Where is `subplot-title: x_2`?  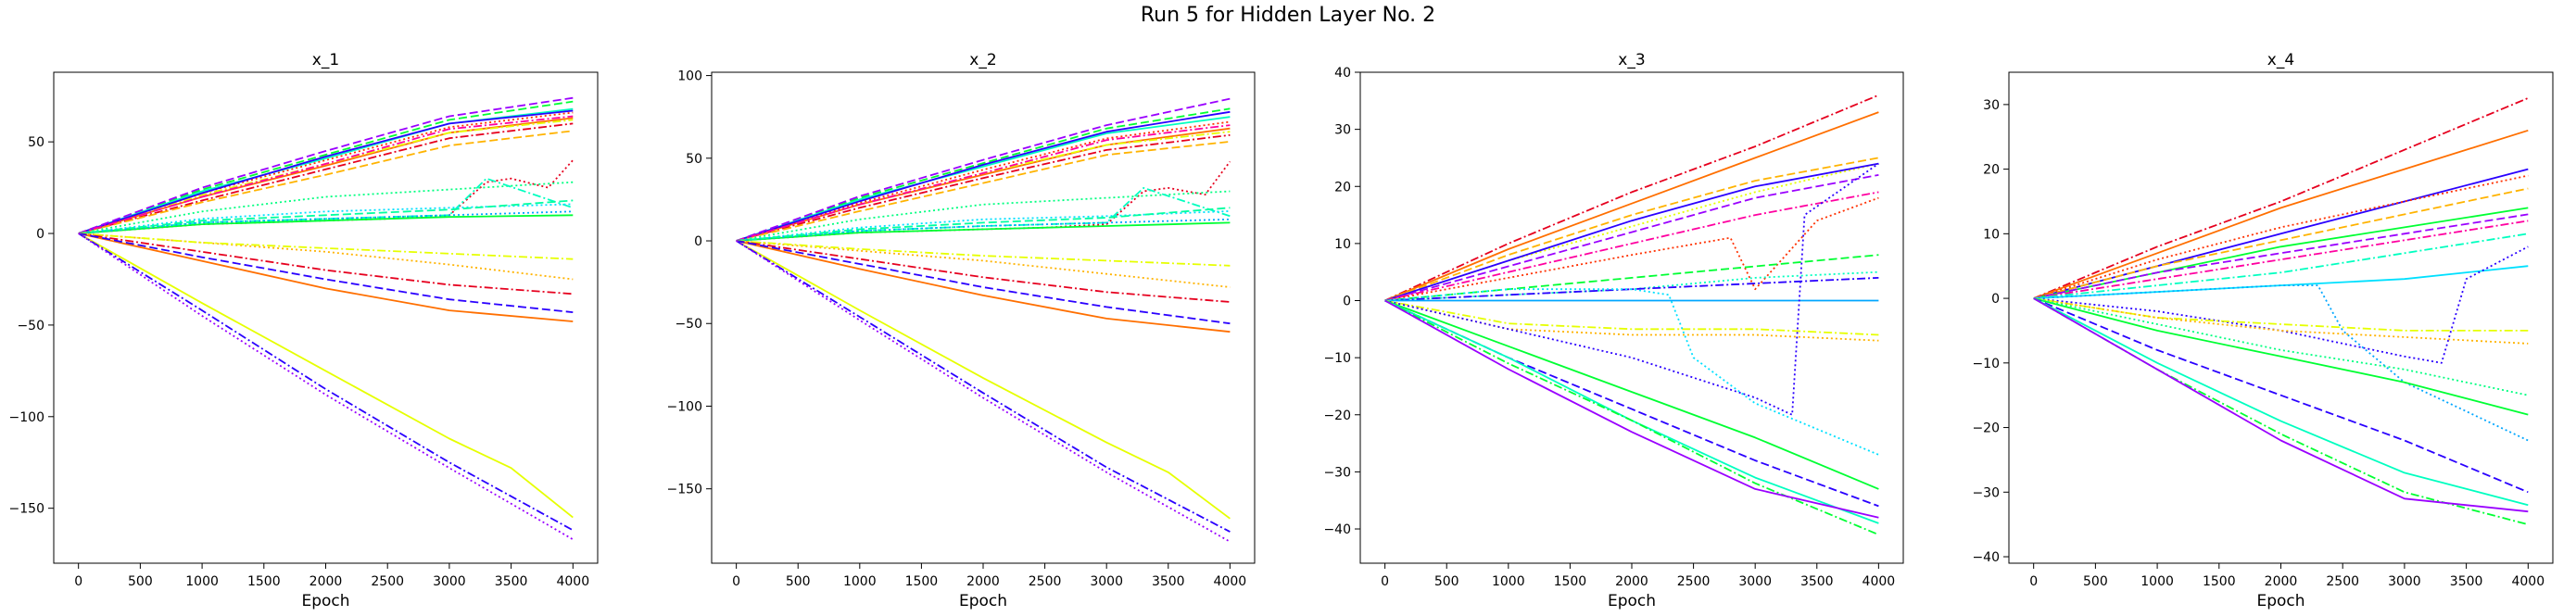 subplot-title: x_2 is located at coordinates (982, 60).